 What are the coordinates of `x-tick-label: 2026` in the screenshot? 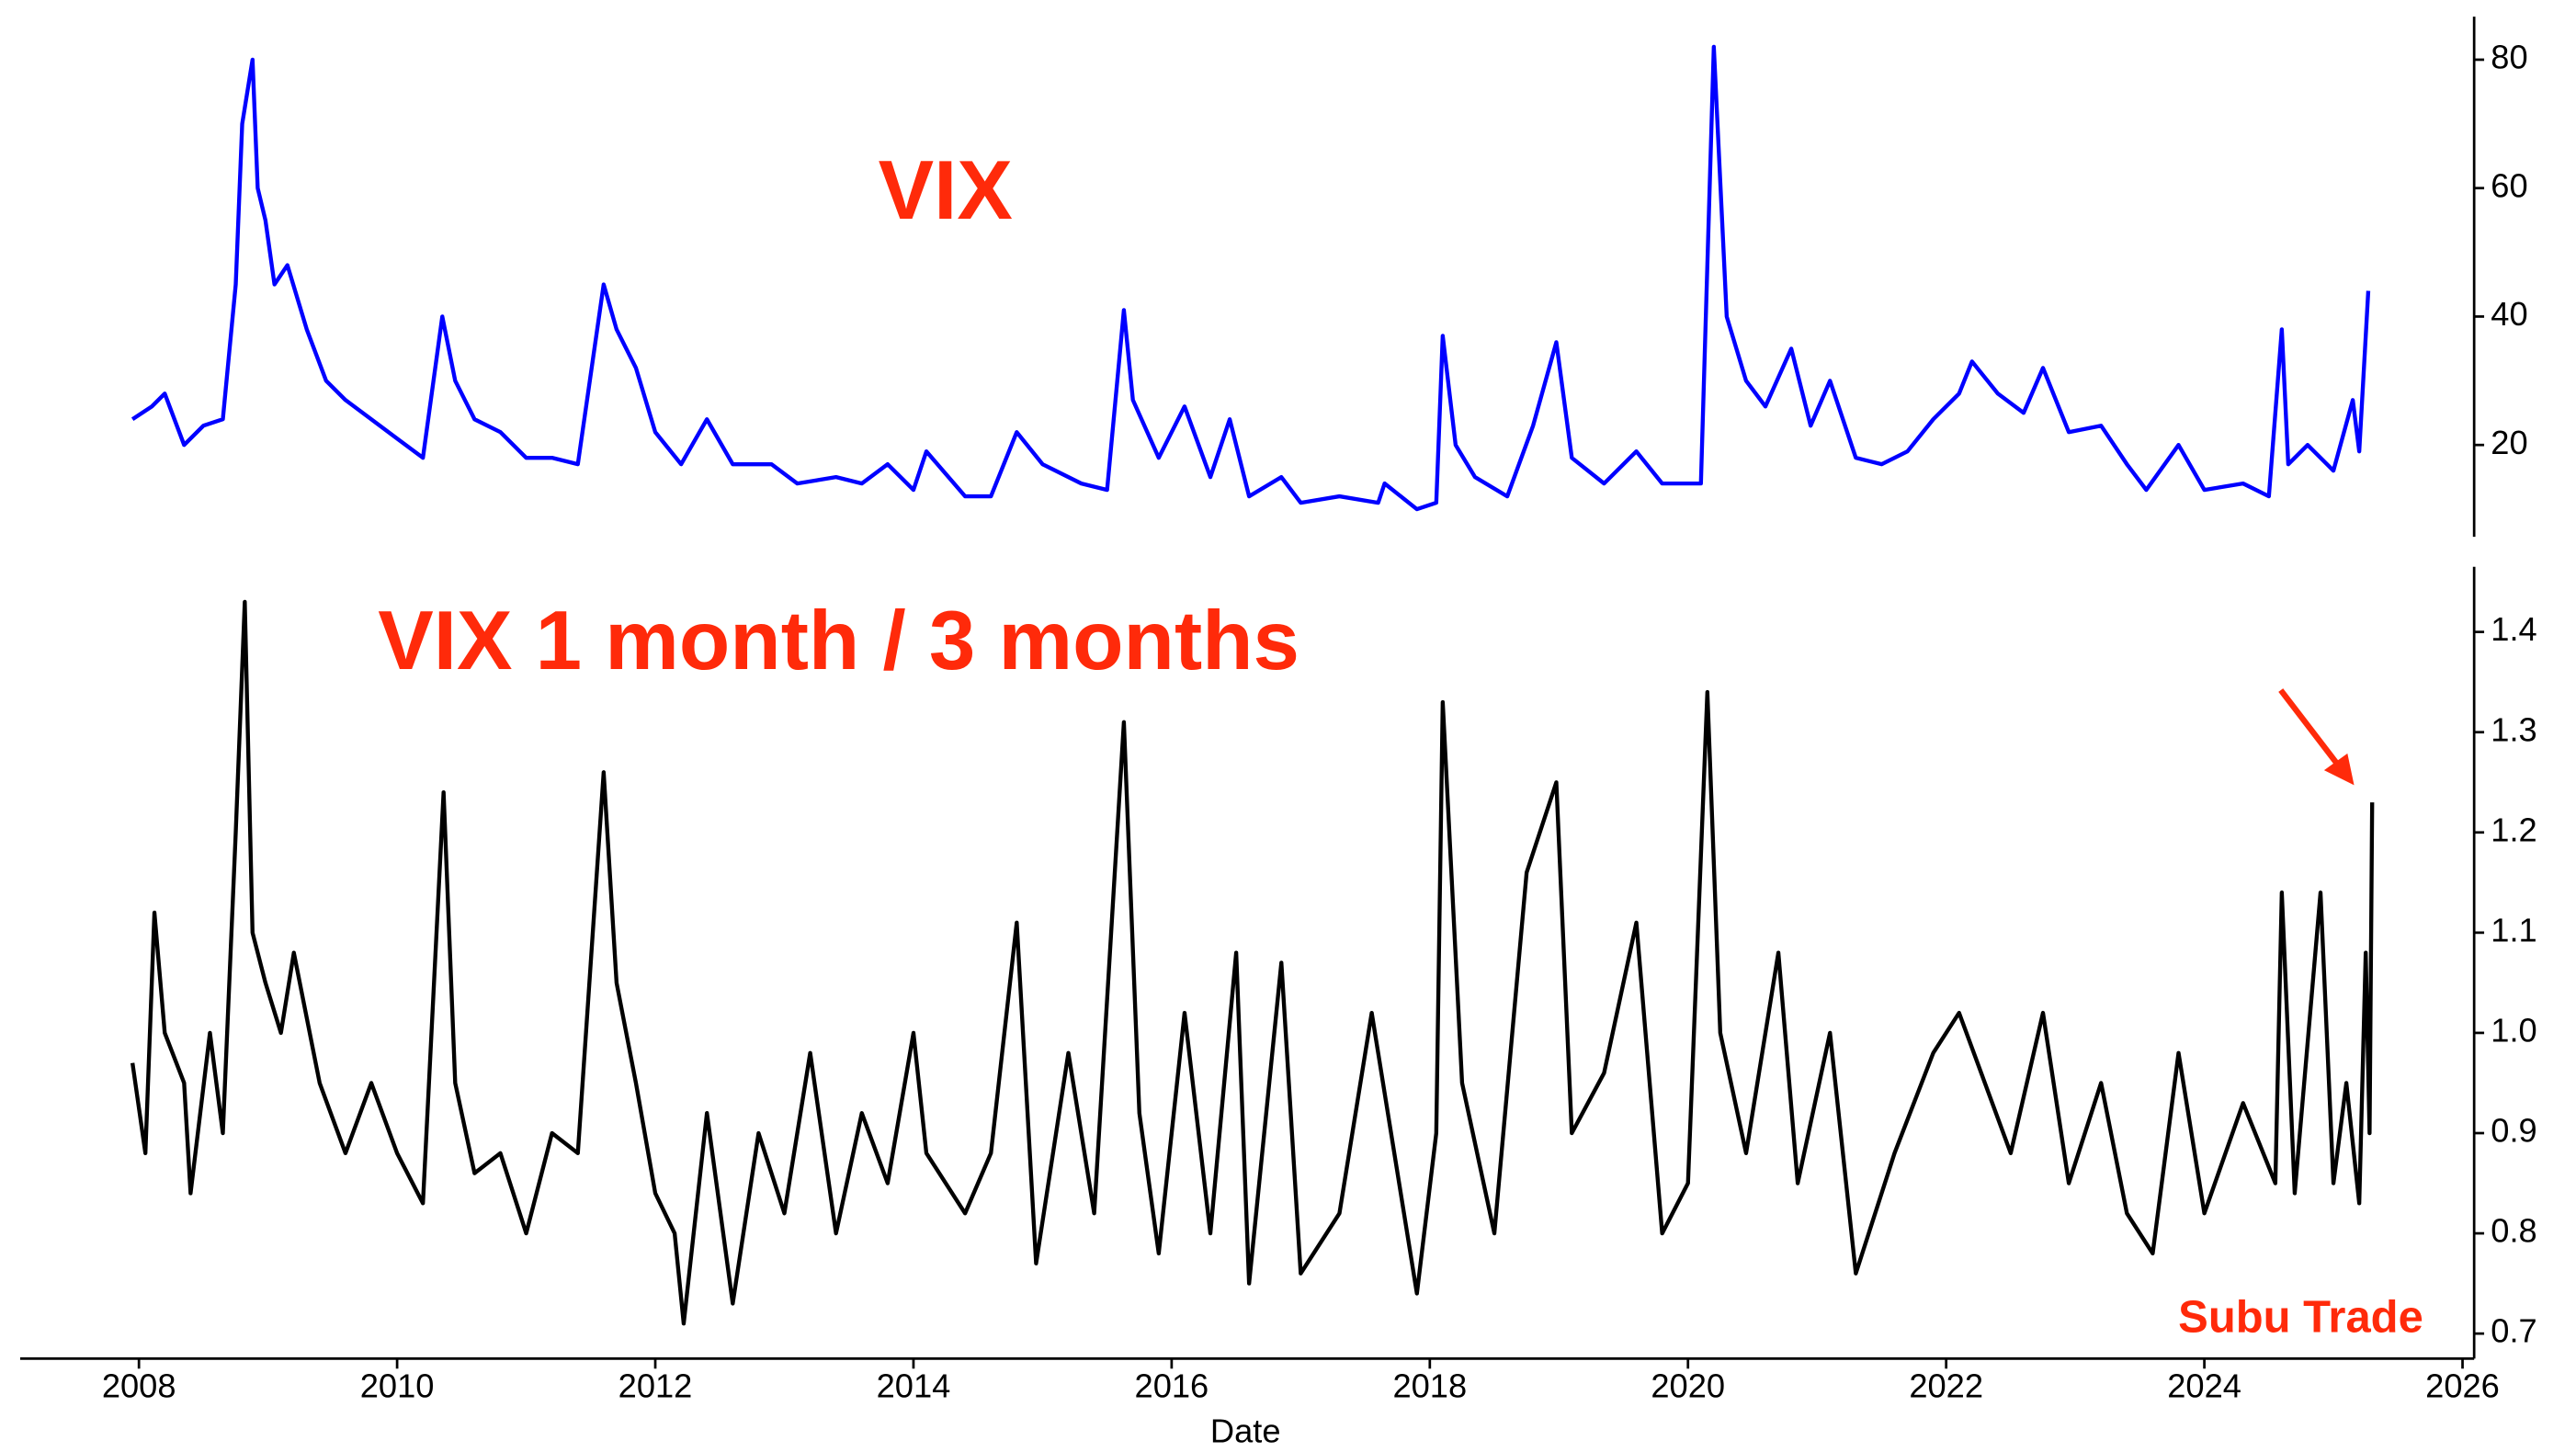 It's located at (2462, 1386).